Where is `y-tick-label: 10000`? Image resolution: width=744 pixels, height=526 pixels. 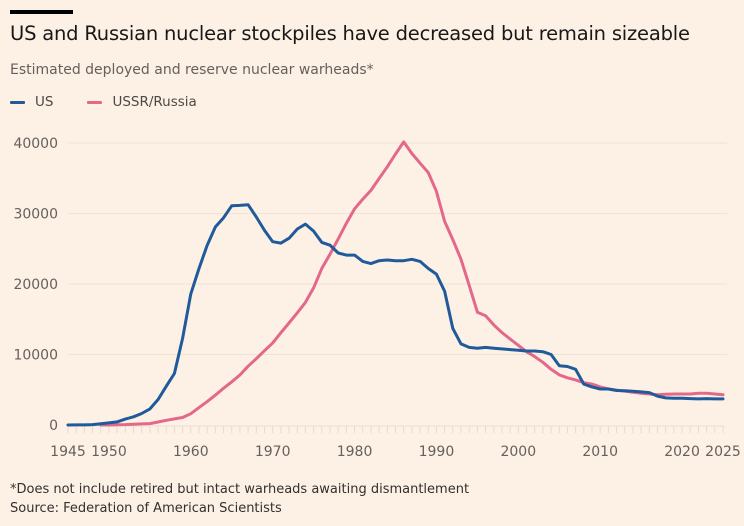
y-tick-label: 10000 is located at coordinates (35, 356).